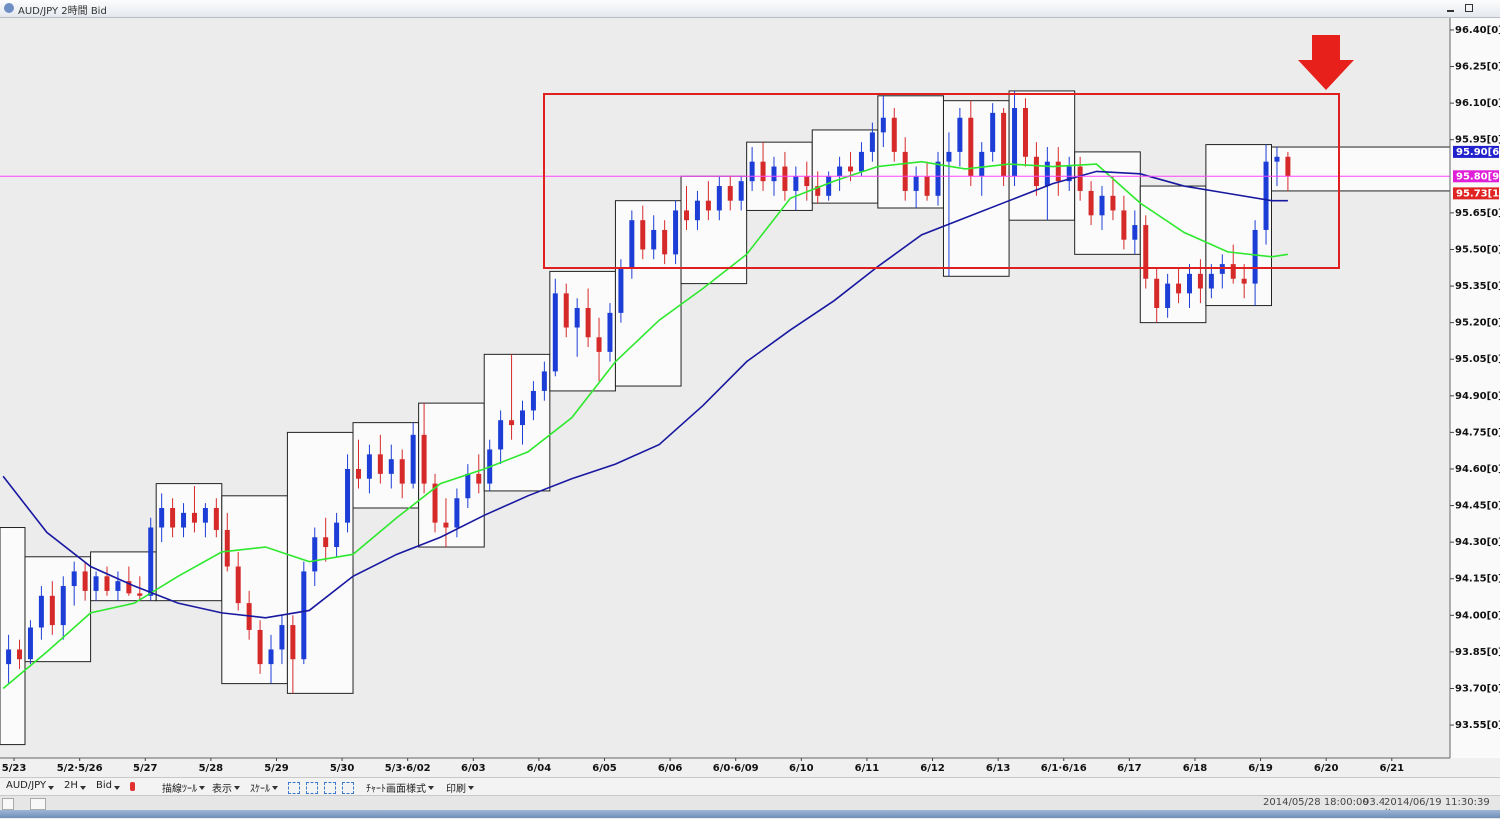  What do you see at coordinates (1477, 506) in the screenshot?
I see `y-tick-label: 94.45[0]` at bounding box center [1477, 506].